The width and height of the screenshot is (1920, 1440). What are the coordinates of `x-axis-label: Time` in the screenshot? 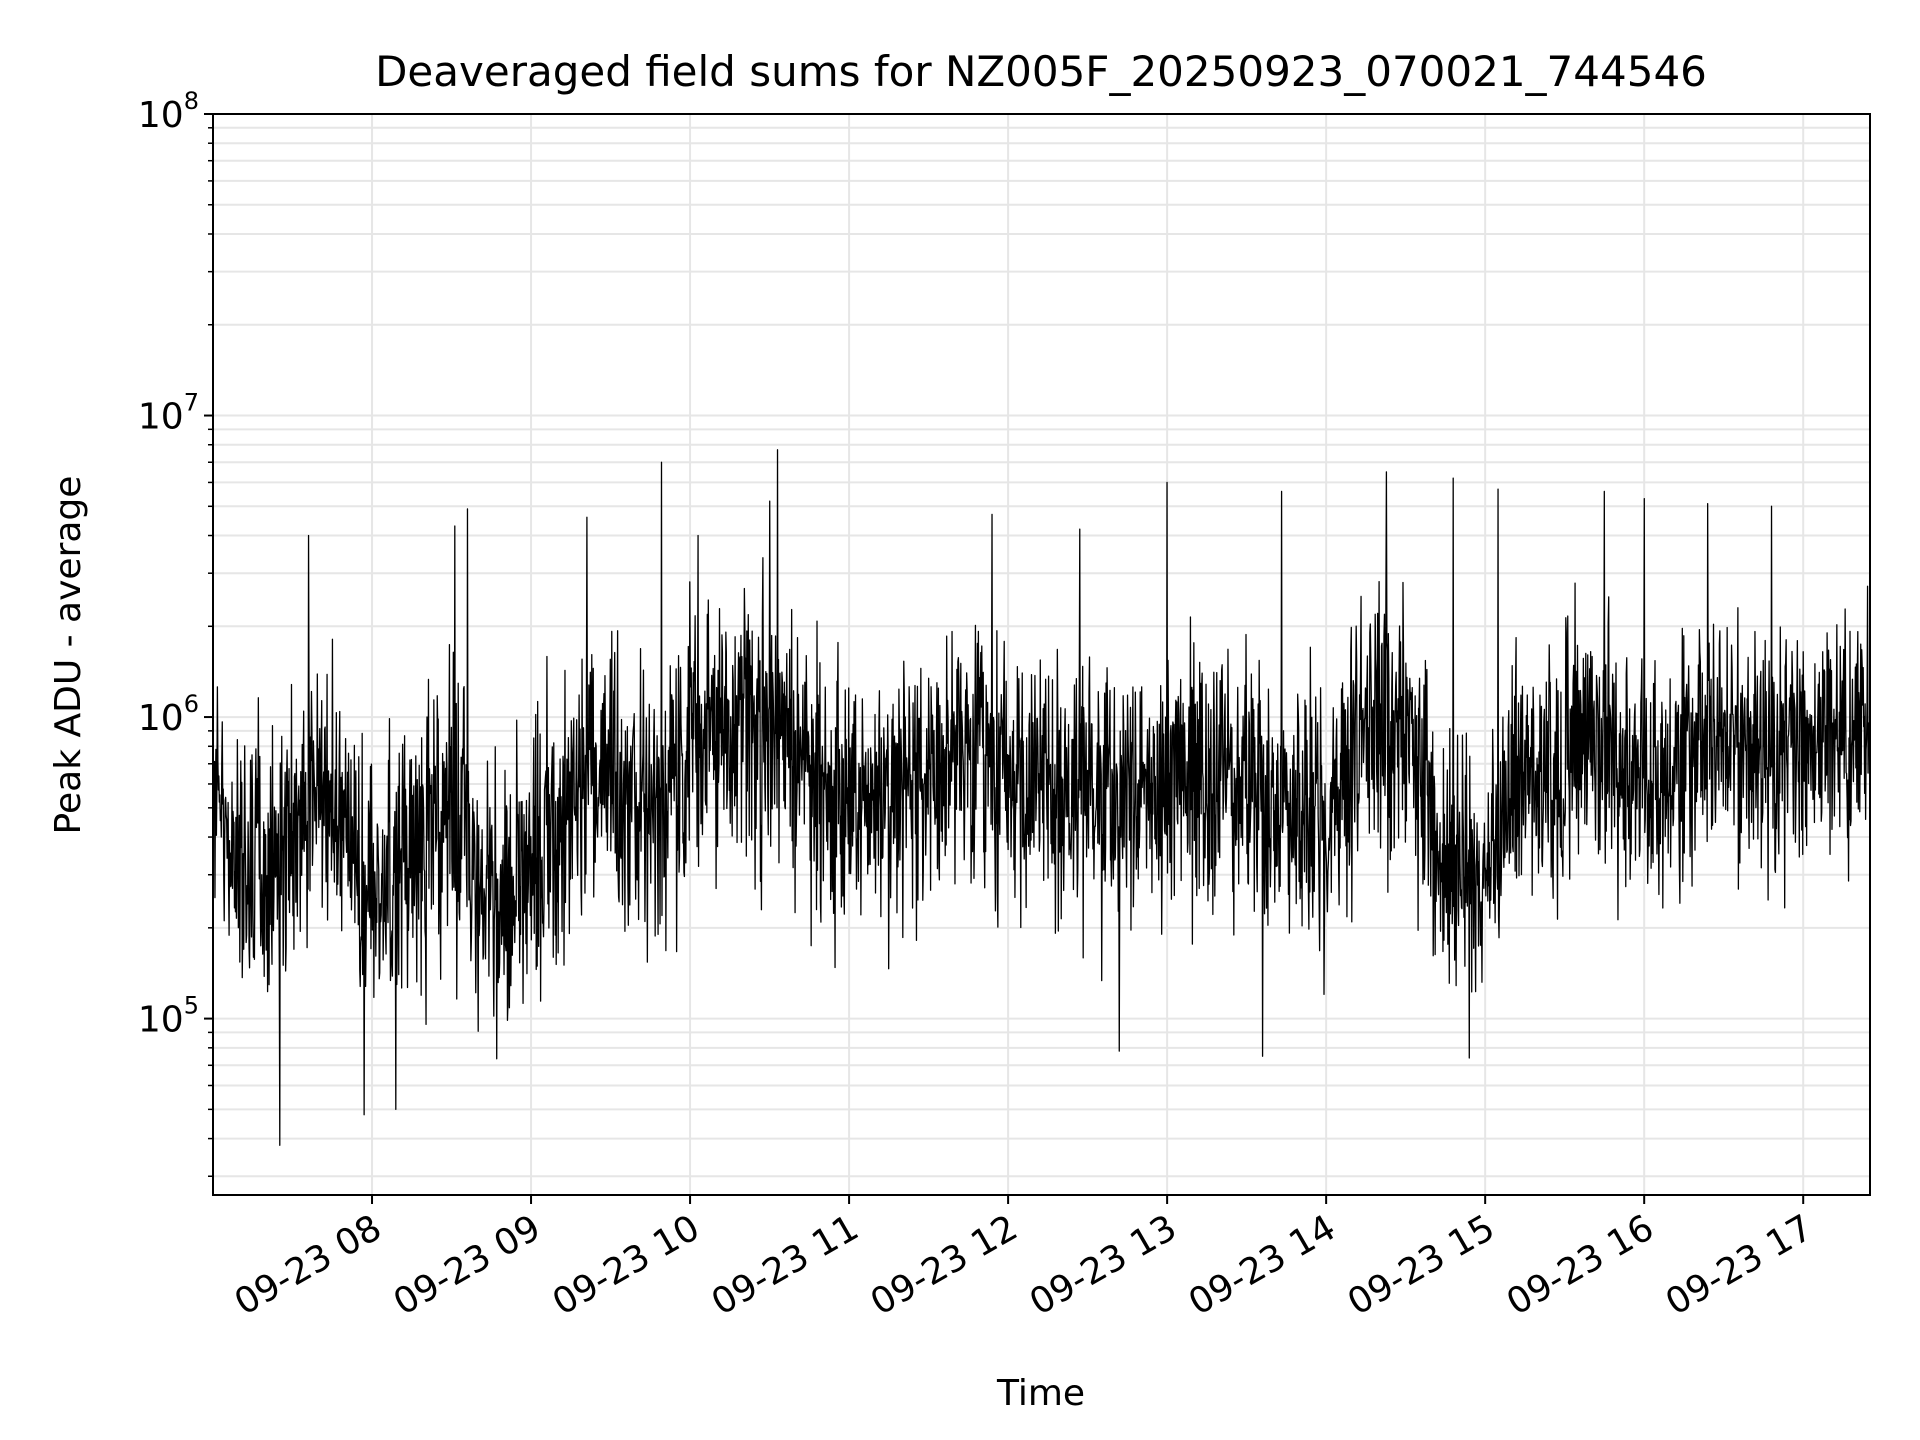 It's located at (1040, 1393).